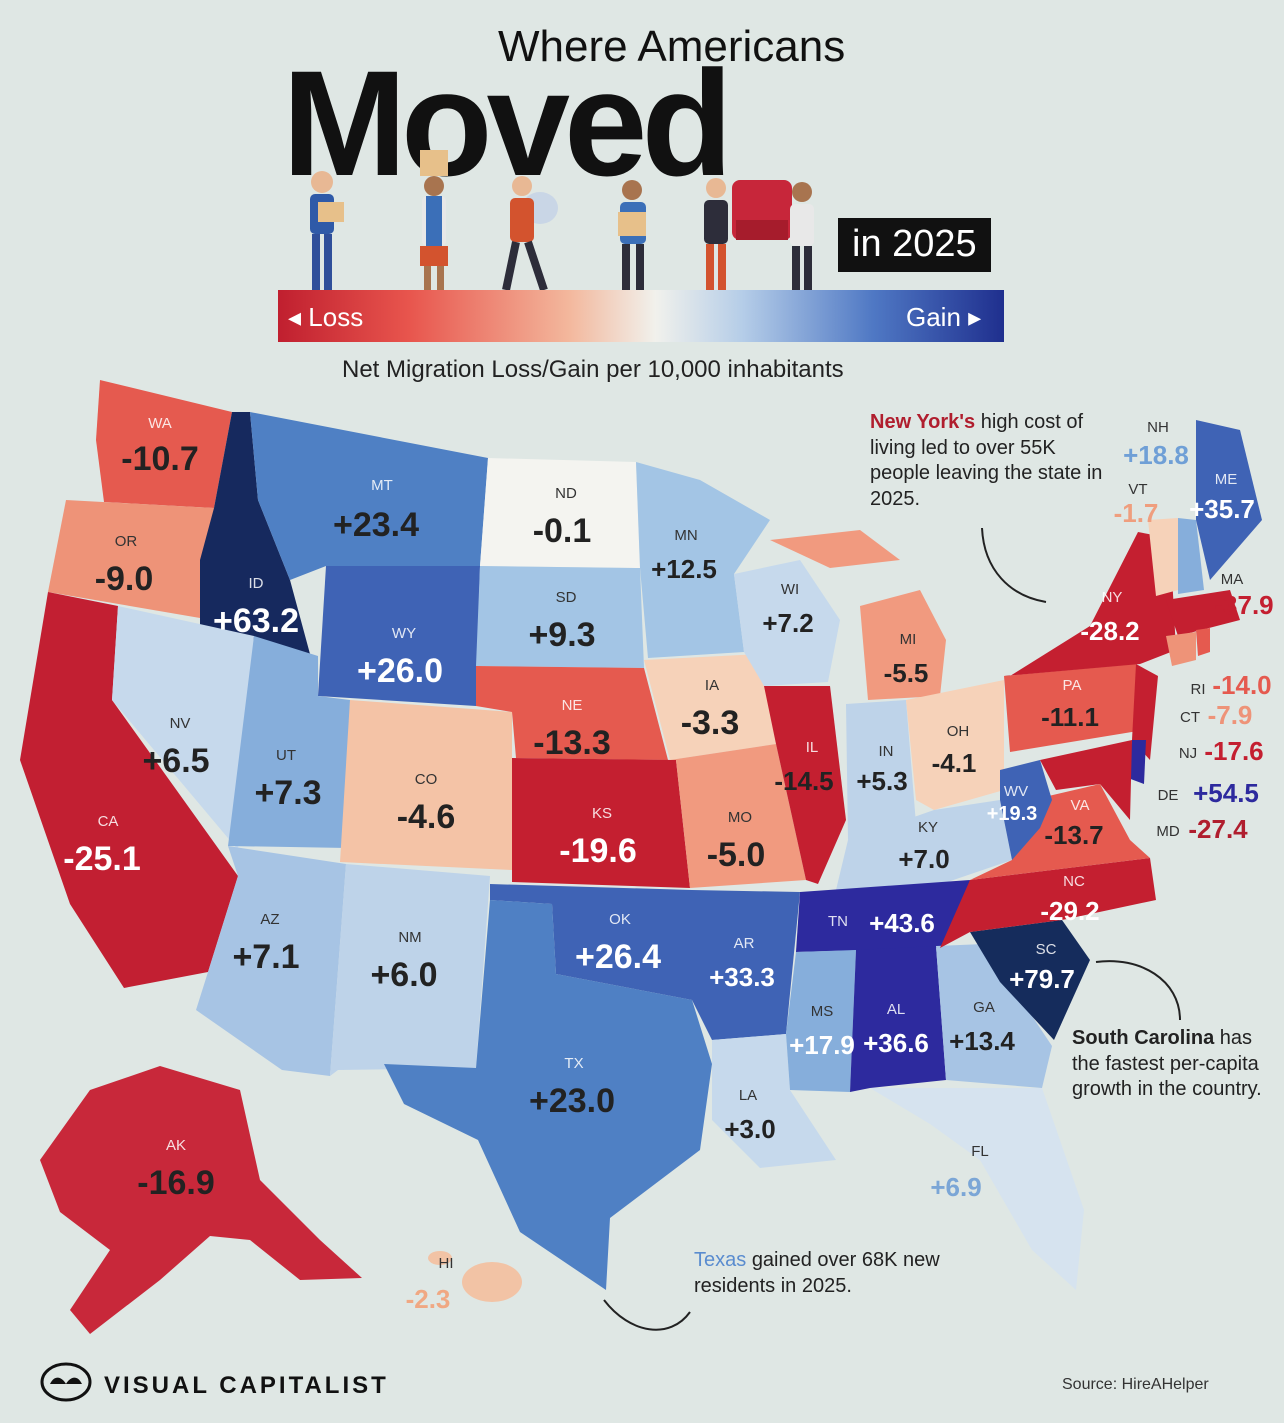 Image resolution: width=1284 pixels, height=1423 pixels. What do you see at coordinates (1229, 500) in the screenshot?
I see `state-ME` at bounding box center [1229, 500].